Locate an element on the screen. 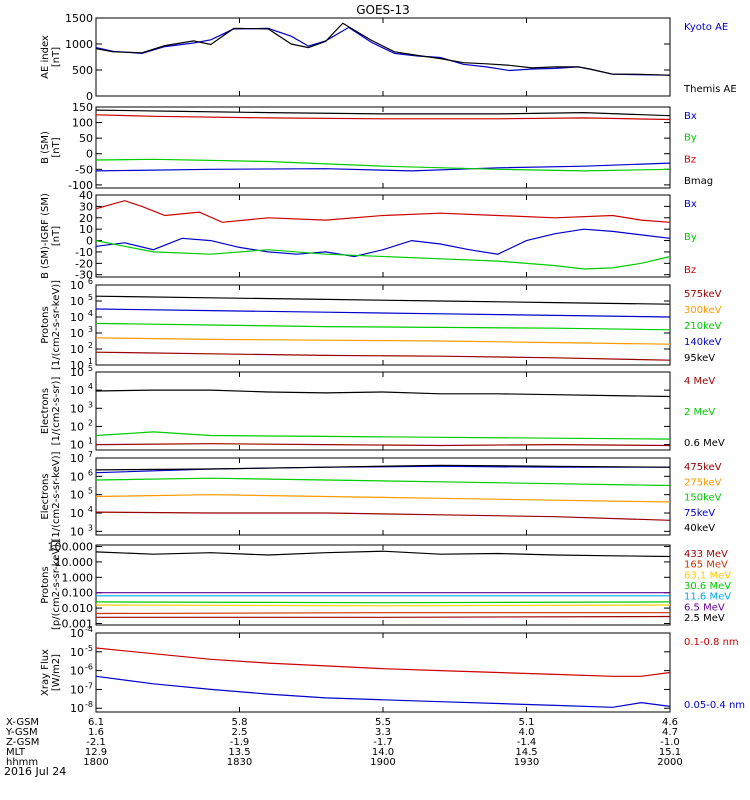 This screenshot has height=800, width=750. legend-entry: 300keV is located at coordinates (703, 310).